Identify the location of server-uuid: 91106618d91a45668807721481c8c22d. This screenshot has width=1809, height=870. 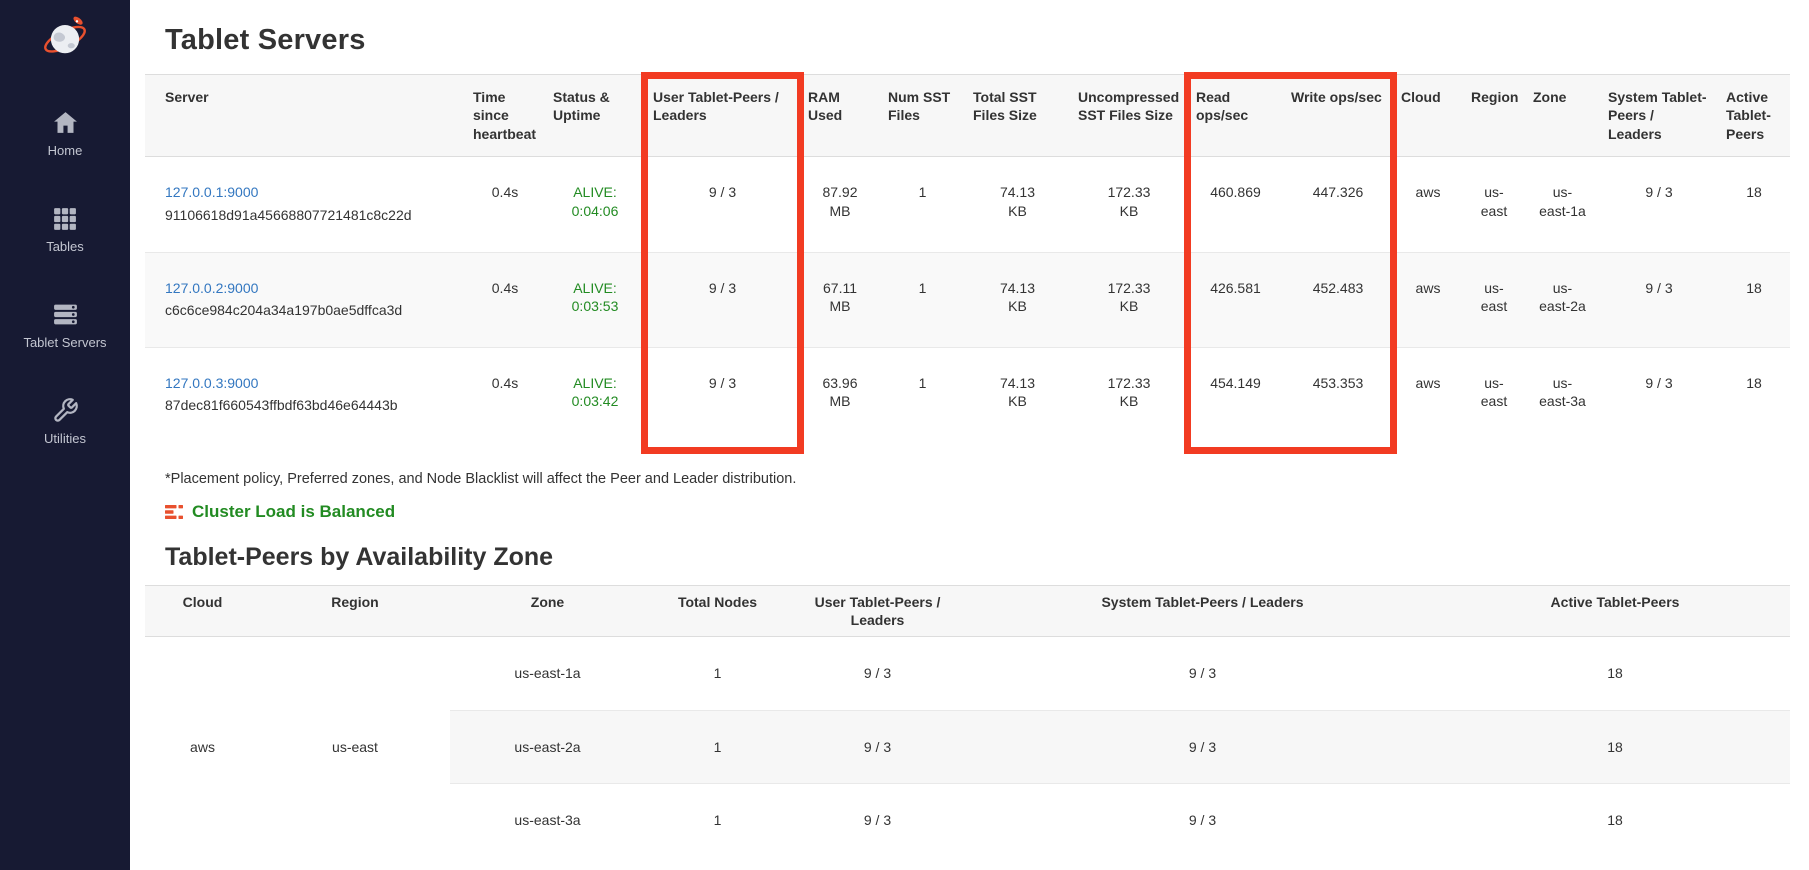
(288, 214).